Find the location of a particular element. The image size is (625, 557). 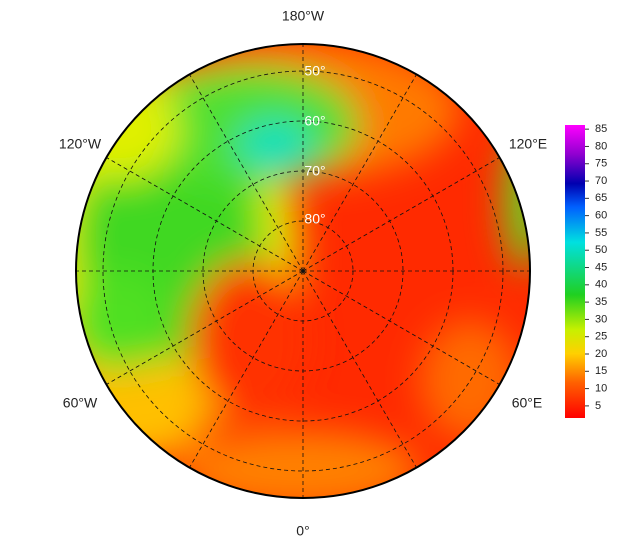

colorbar-tick-label: 65 is located at coordinates (601, 198).